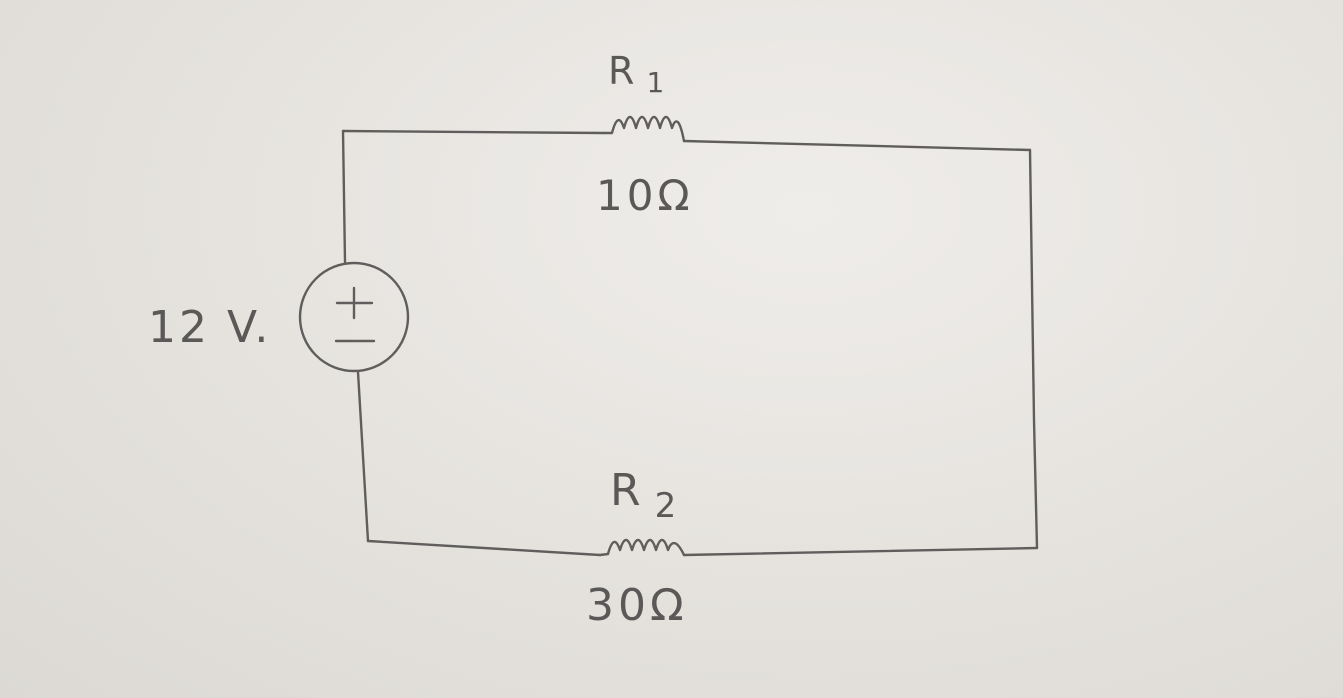 The height and width of the screenshot is (698, 1343). I want to click on voltage-source-circle, so click(354, 317).